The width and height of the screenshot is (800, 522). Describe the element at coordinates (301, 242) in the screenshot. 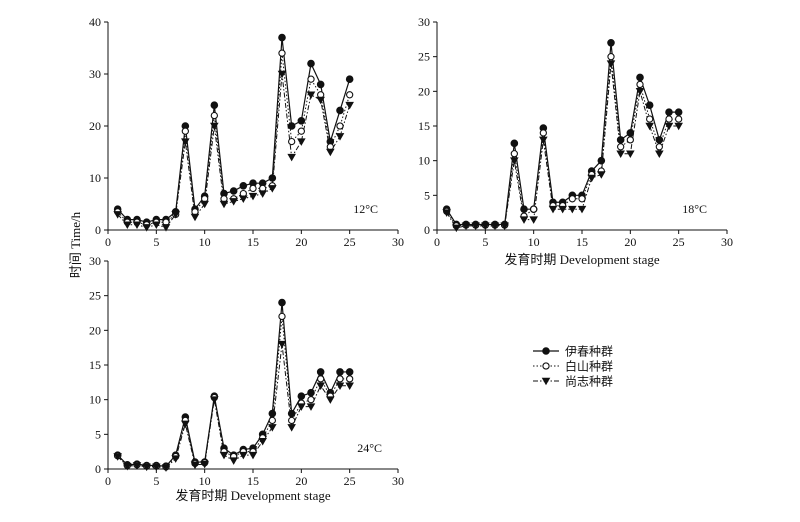

I see `x-tick-label: 20` at that location.